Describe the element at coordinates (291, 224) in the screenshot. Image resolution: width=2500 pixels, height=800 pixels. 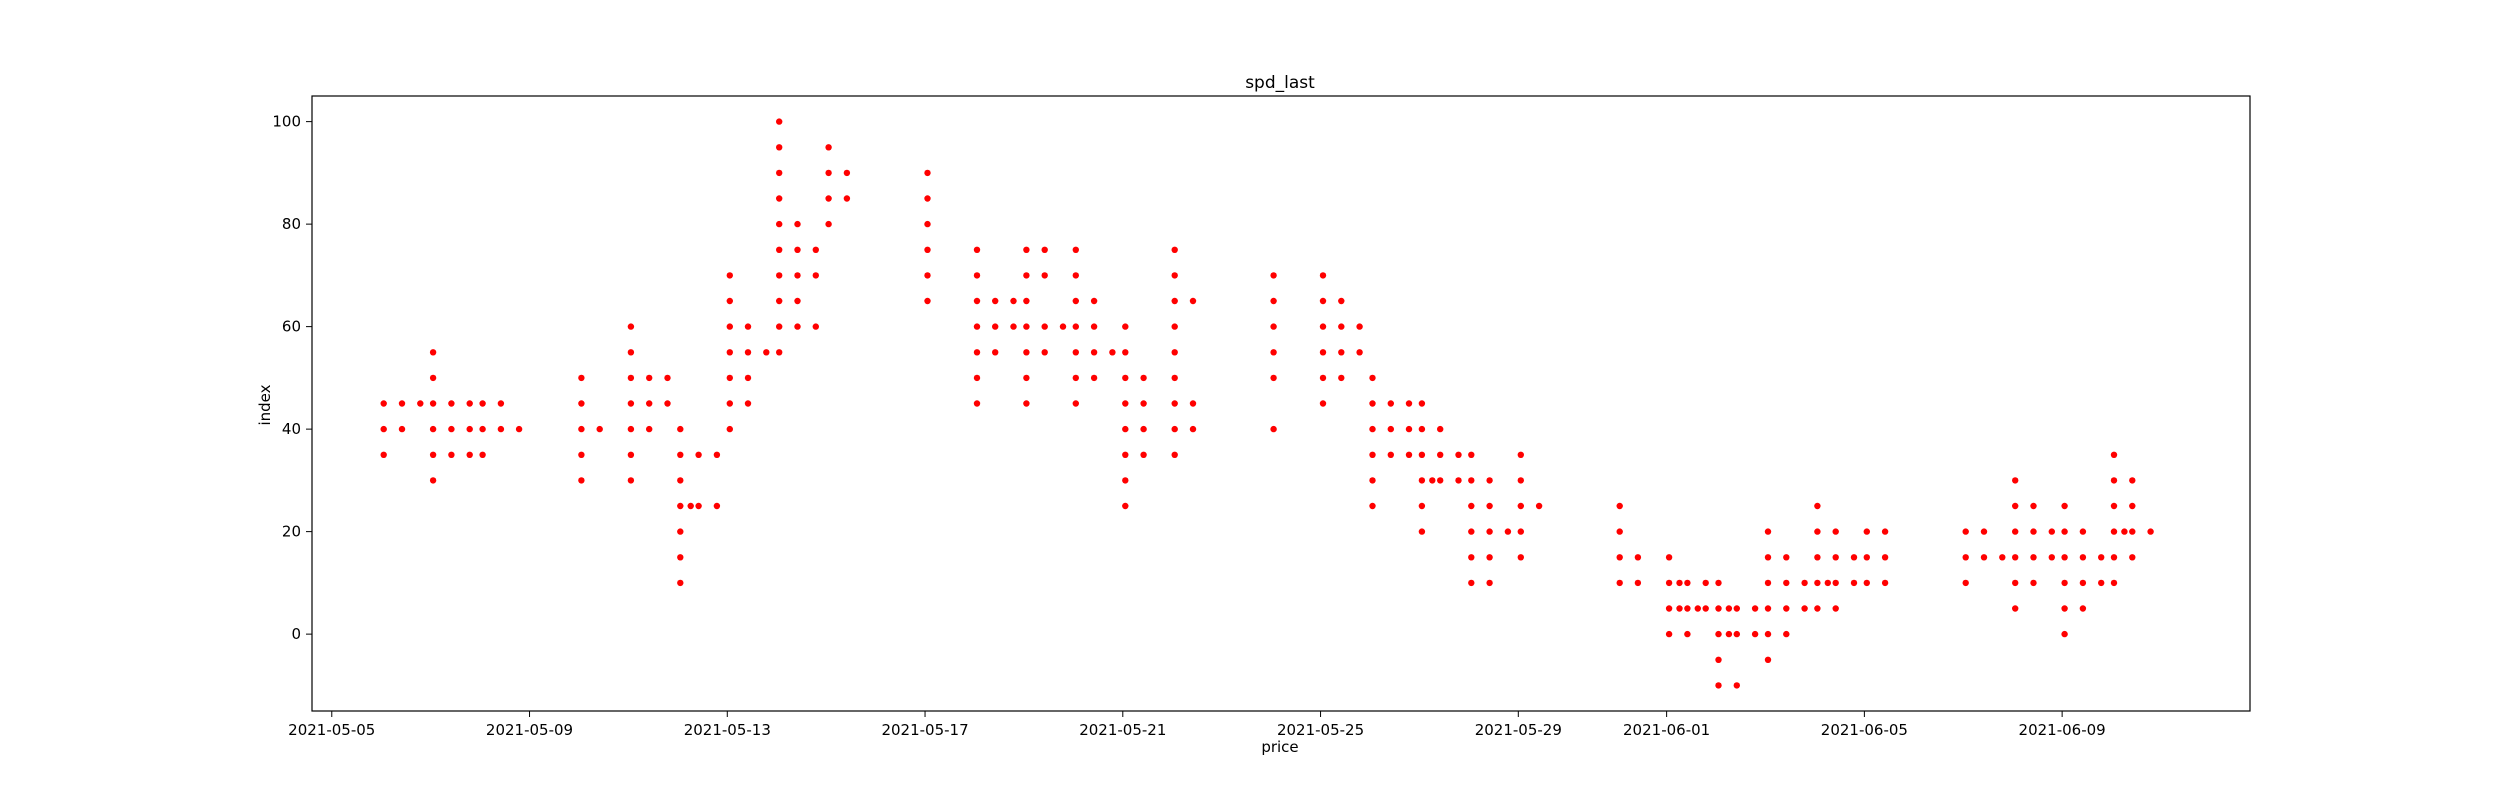
I see `y-tick-label: 80` at that location.